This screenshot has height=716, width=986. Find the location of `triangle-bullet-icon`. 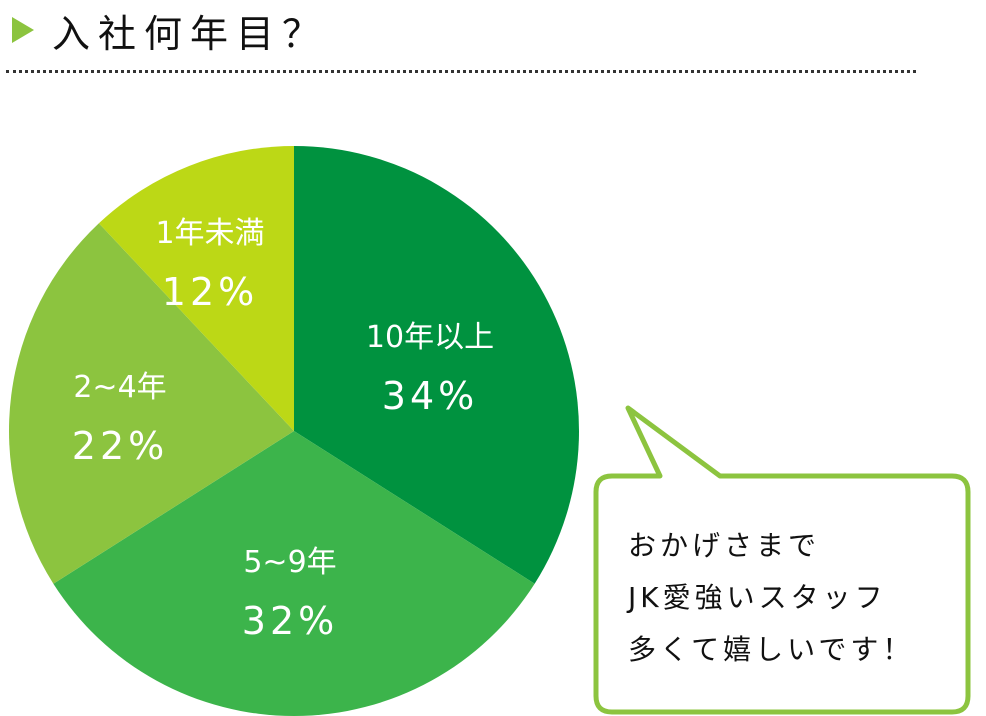

triangle-bullet-icon is located at coordinates (23, 30).